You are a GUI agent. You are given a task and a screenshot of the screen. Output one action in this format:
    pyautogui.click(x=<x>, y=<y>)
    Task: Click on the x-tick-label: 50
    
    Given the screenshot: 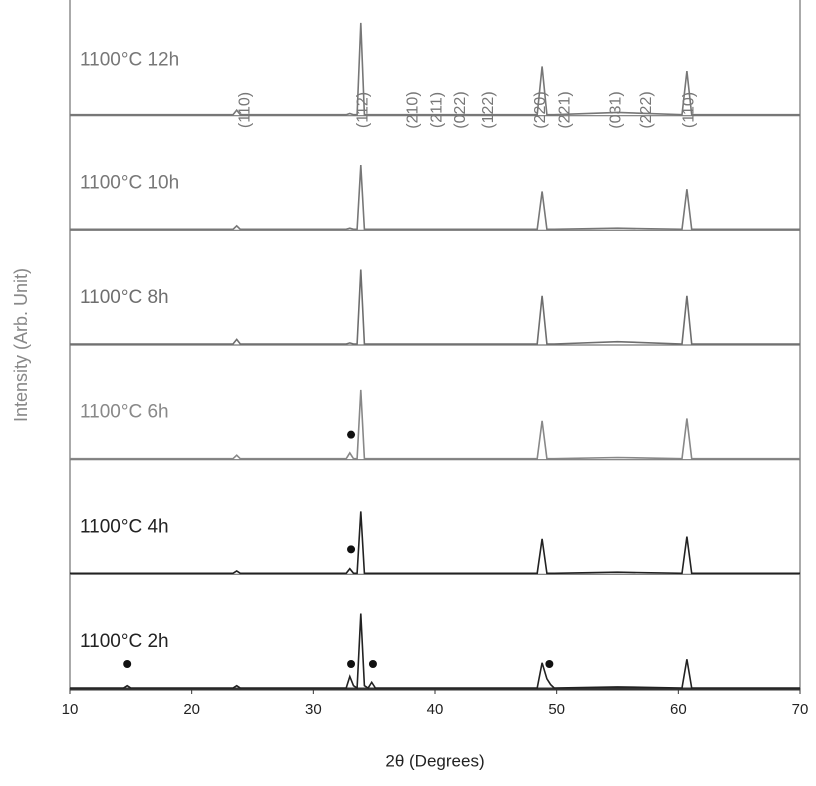 What is the action you would take?
    pyautogui.click(x=556, y=709)
    